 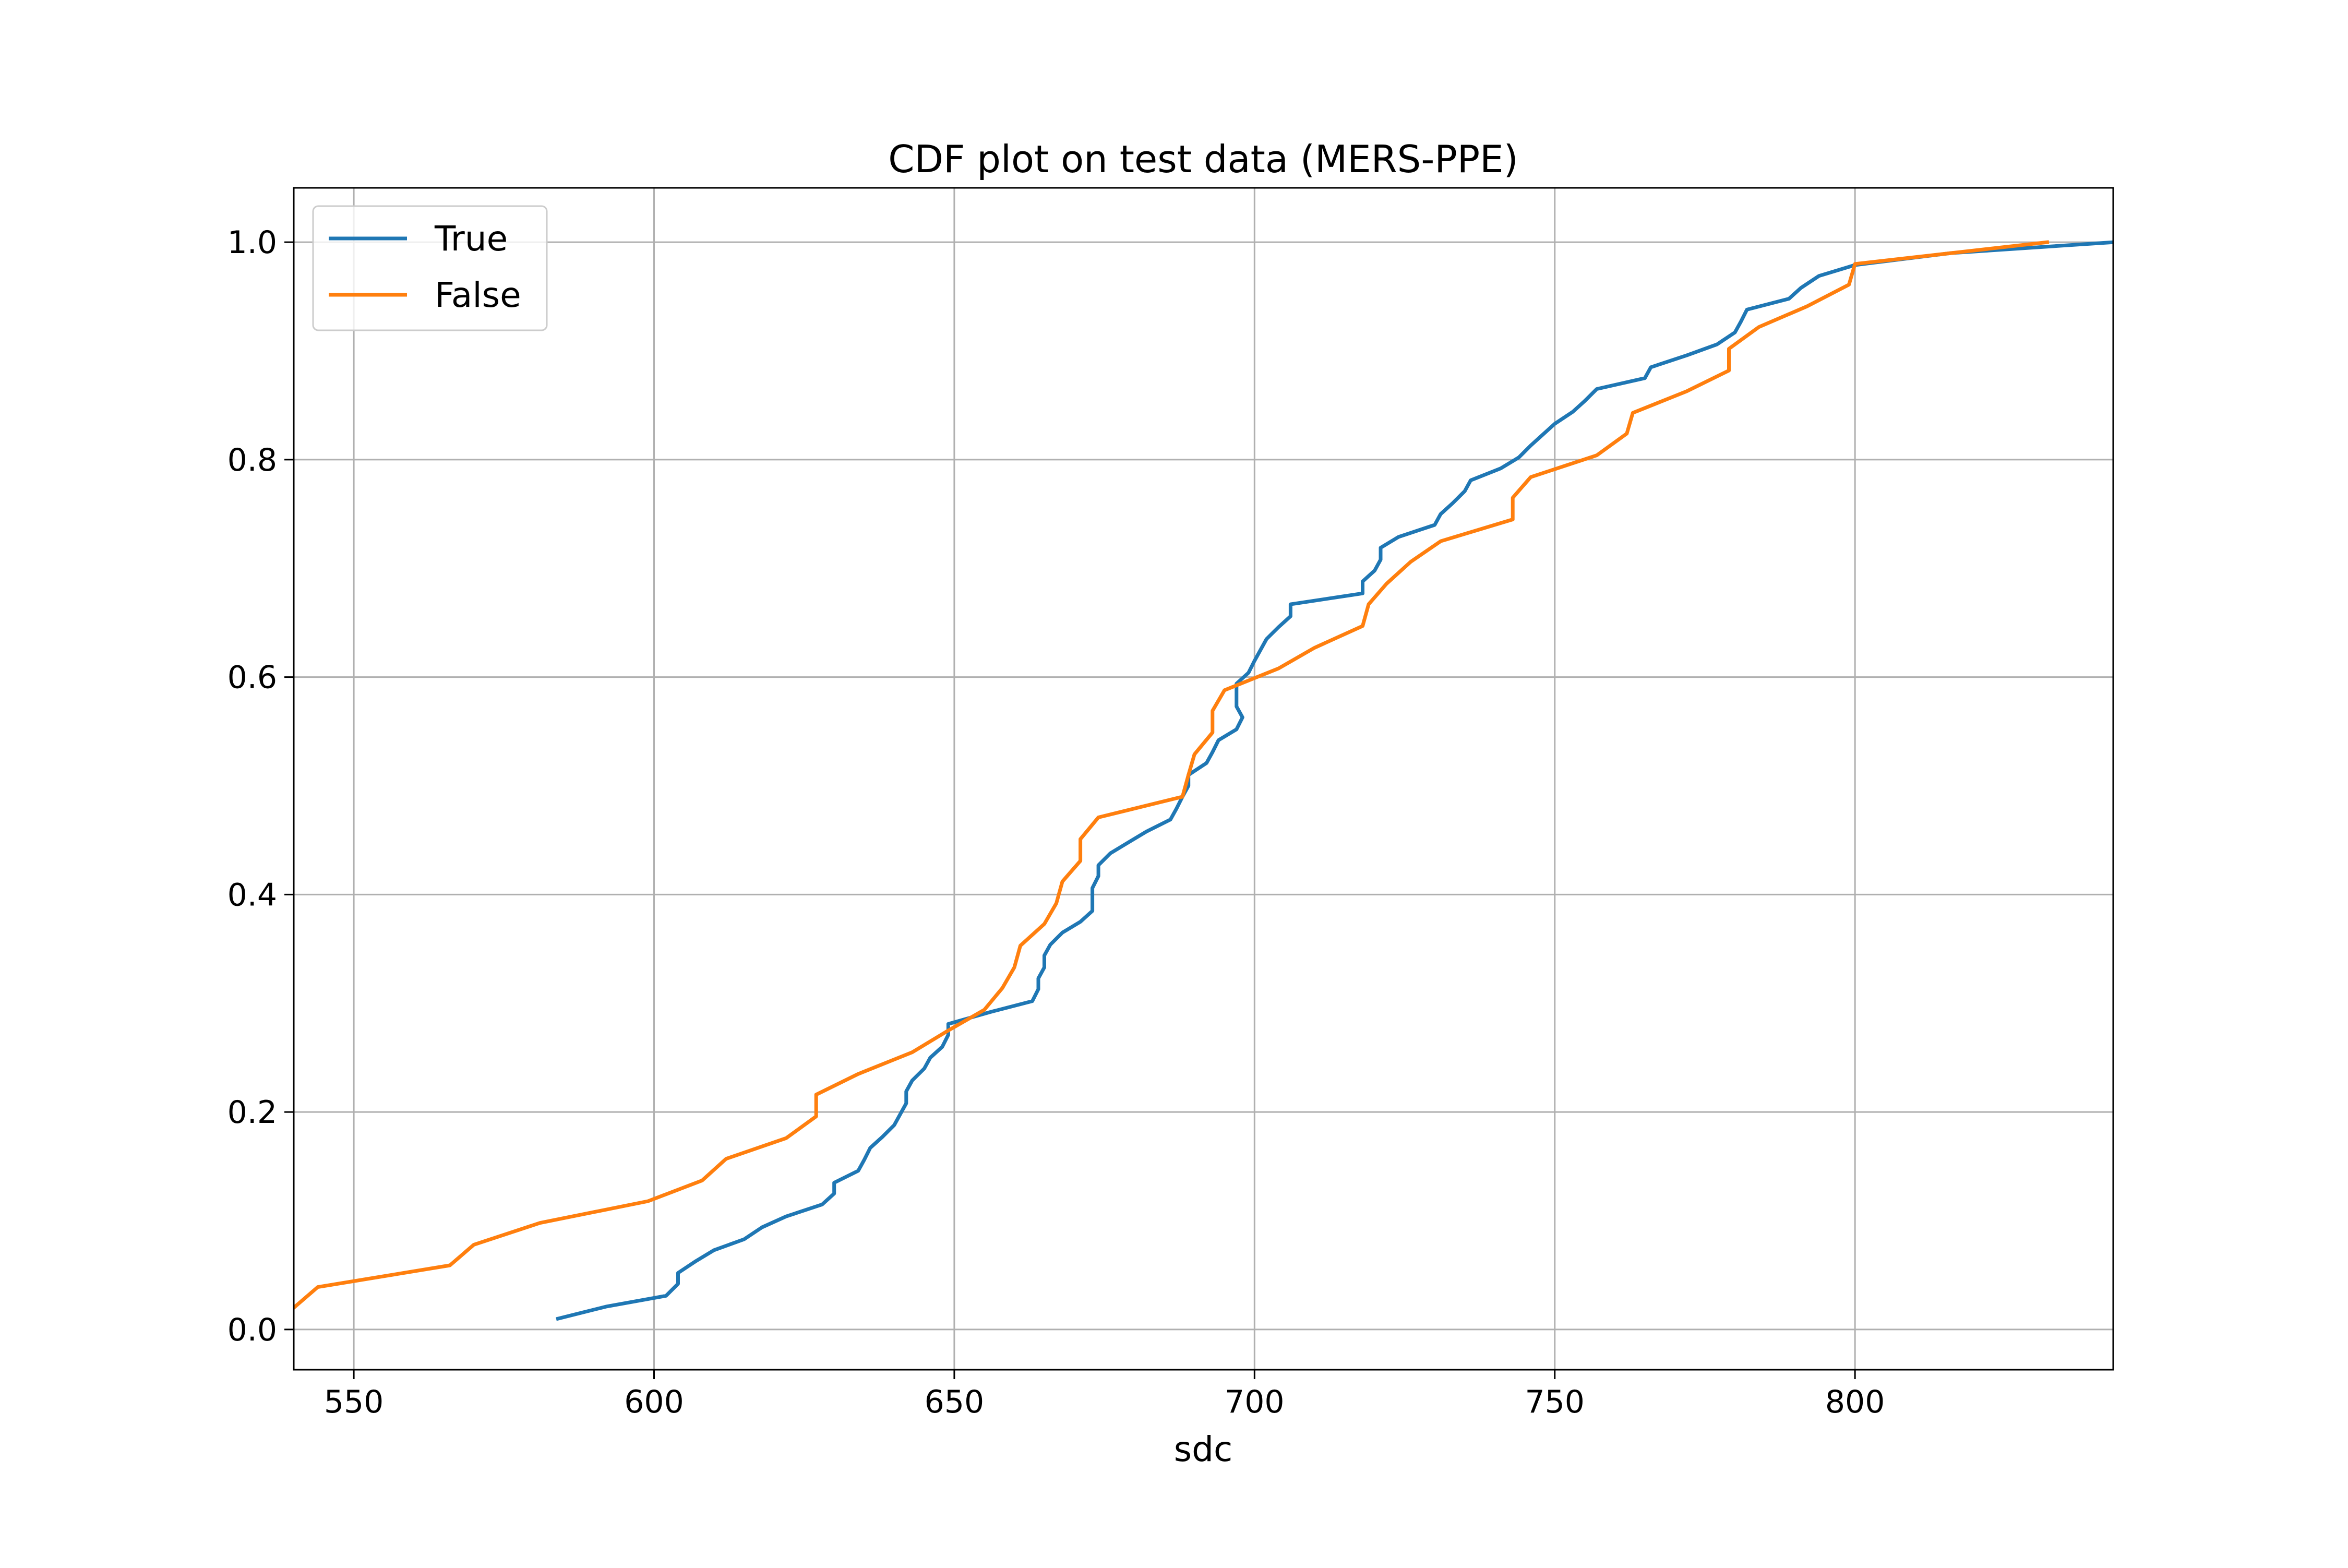 What do you see at coordinates (354, 1402) in the screenshot?
I see `x-tick-label: 550` at bounding box center [354, 1402].